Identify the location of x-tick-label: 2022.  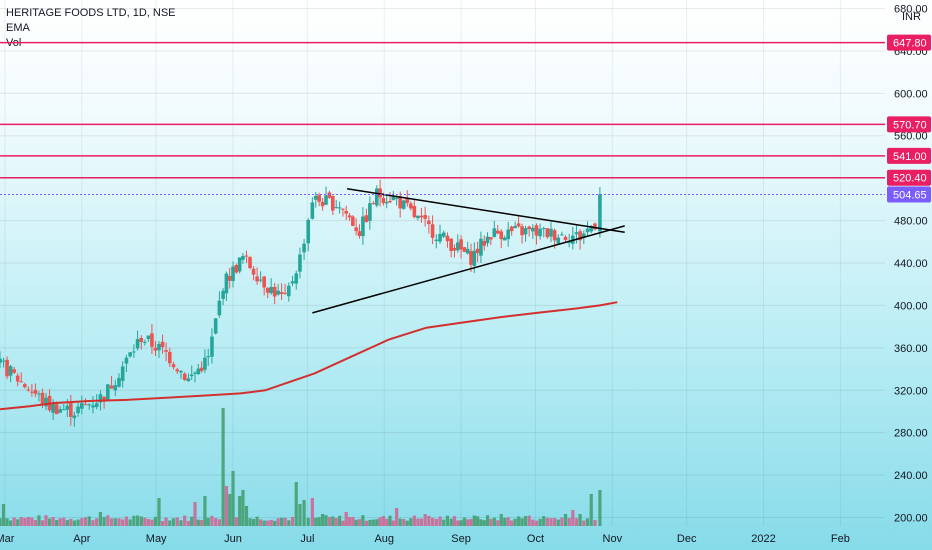
(763, 539).